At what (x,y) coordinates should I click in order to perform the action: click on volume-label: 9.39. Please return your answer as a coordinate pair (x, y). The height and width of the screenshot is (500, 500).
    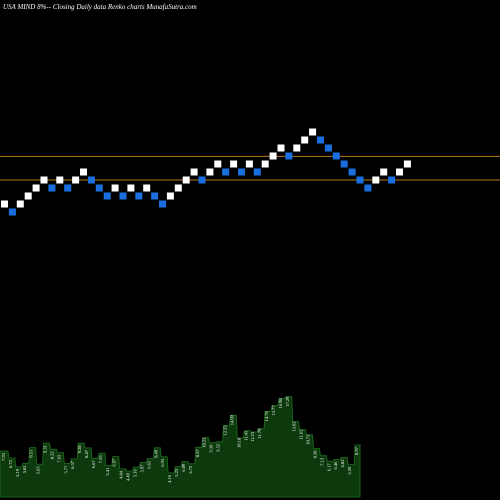
    Looking at the image, I should click on (211, 448).